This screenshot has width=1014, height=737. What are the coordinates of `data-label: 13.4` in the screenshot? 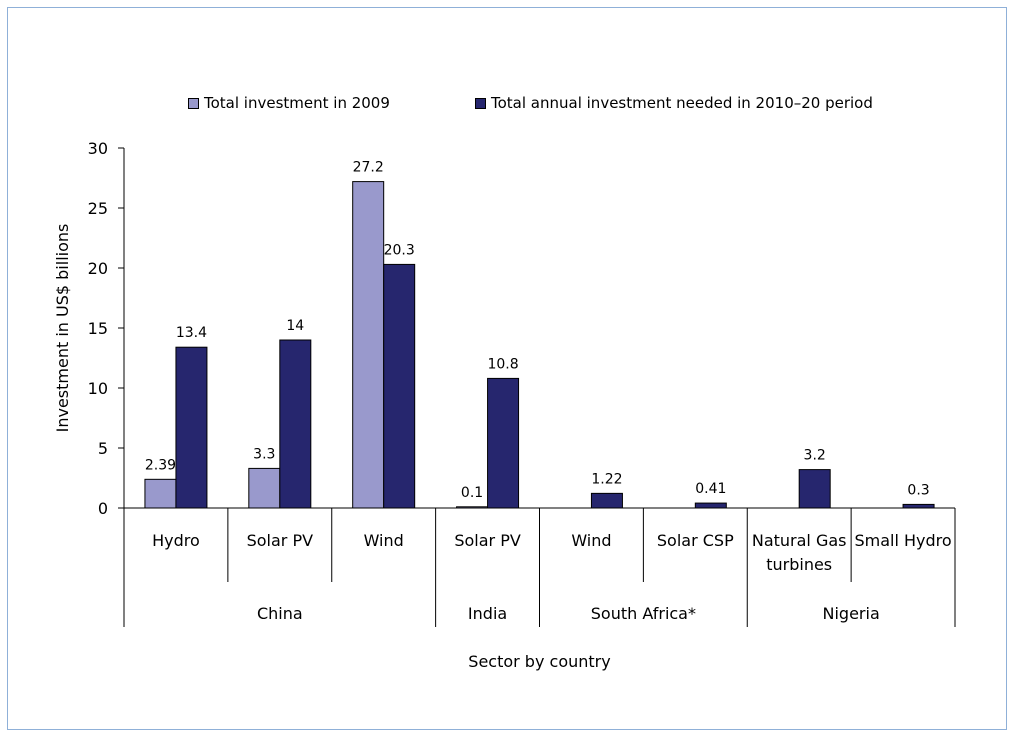 It's located at (191, 333).